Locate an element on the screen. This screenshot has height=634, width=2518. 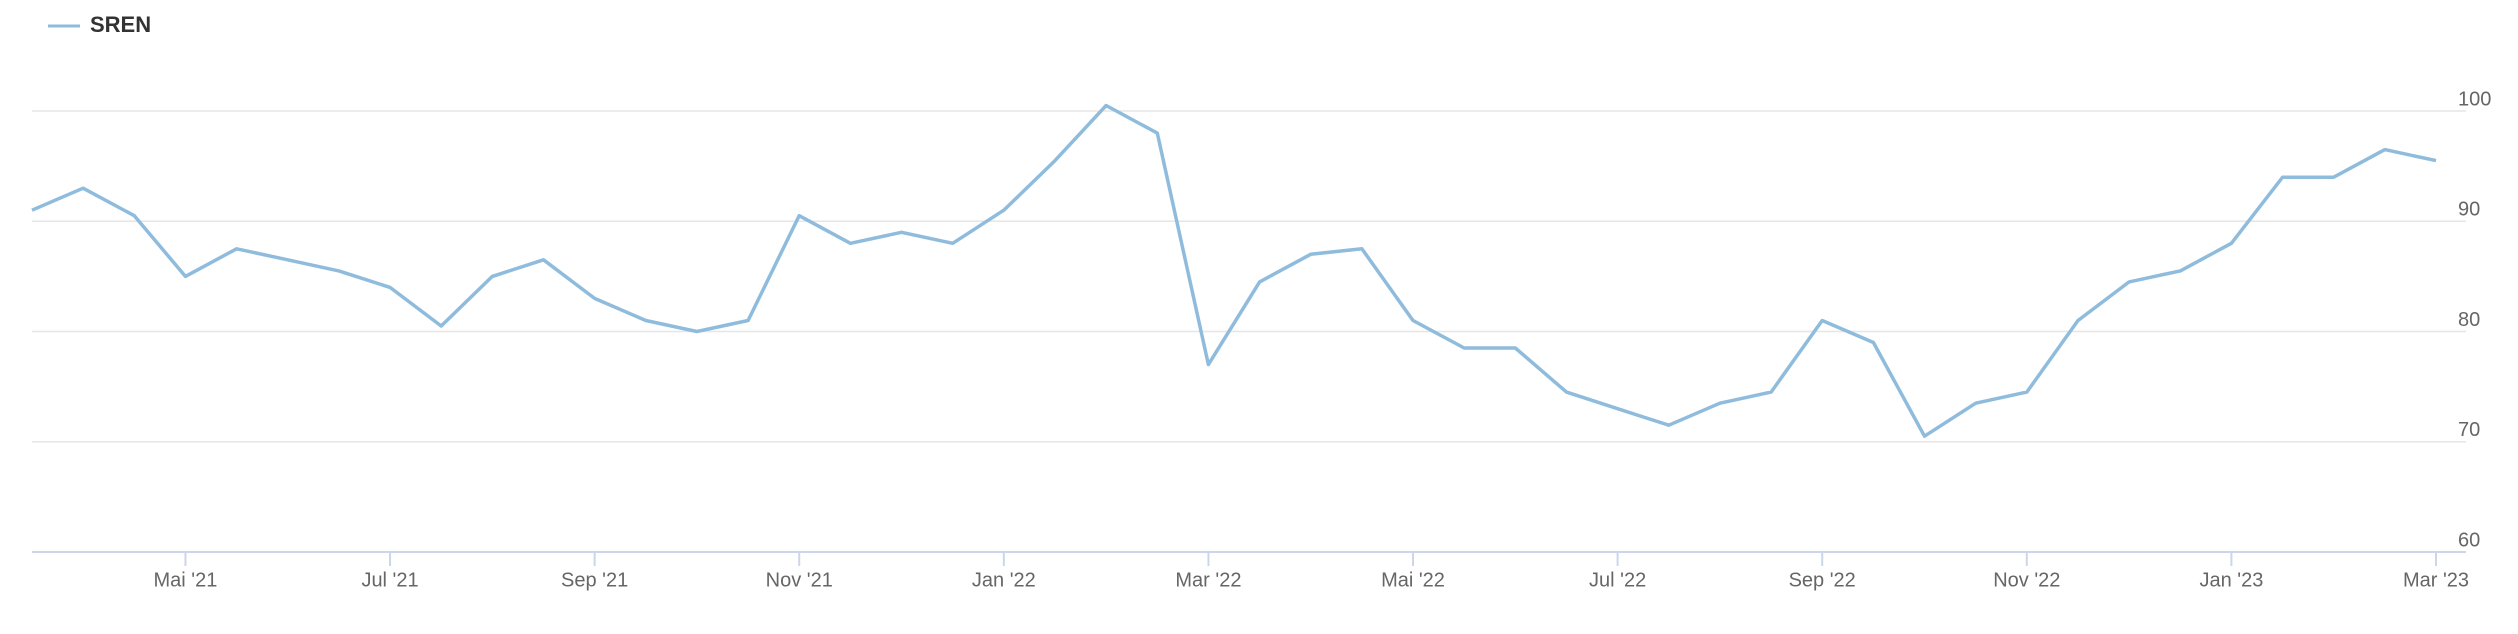
y-tick-label: 80 is located at coordinates (2469, 320).